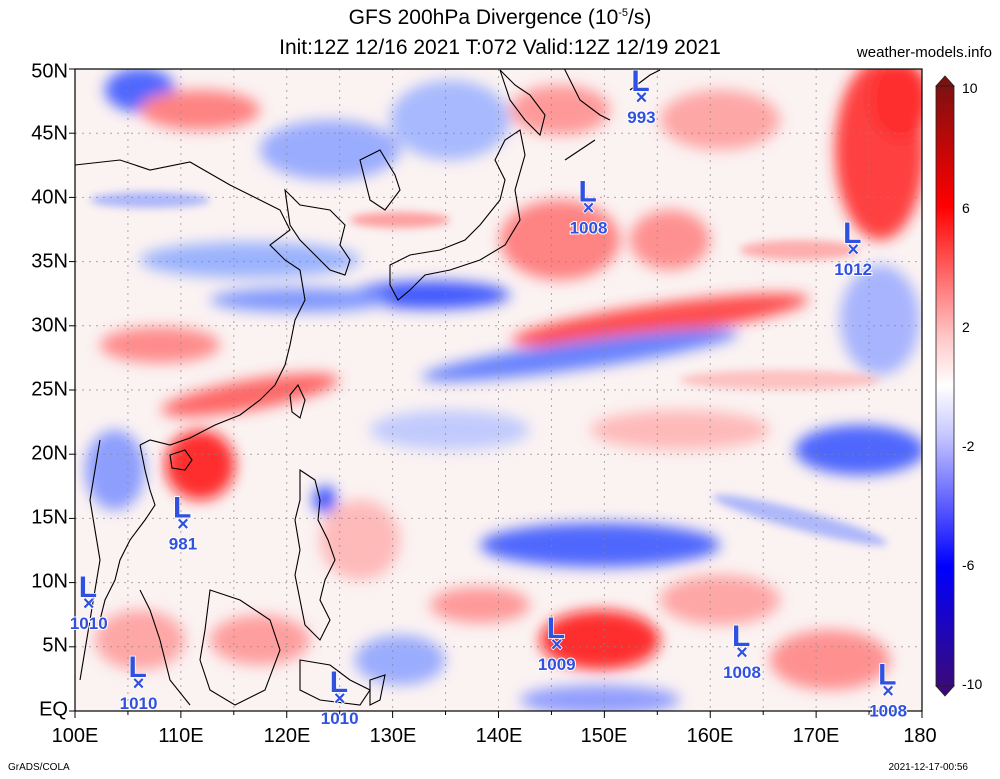 The image size is (1000, 779). Describe the element at coordinates (970, 88) in the screenshot. I see `colorbar-label: 10` at that location.